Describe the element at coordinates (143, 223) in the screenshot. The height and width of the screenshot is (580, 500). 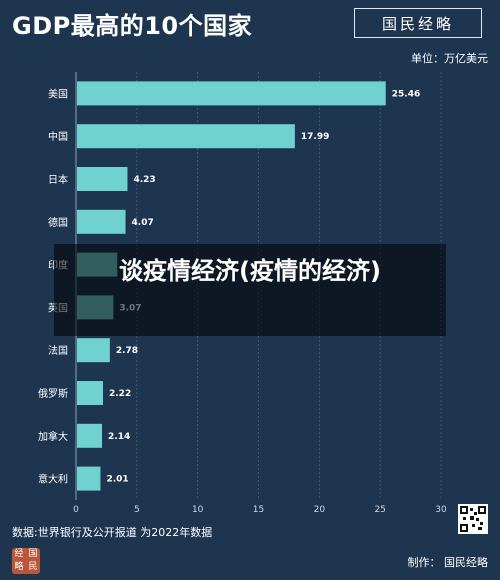
I see `value-label: 4.07` at that location.